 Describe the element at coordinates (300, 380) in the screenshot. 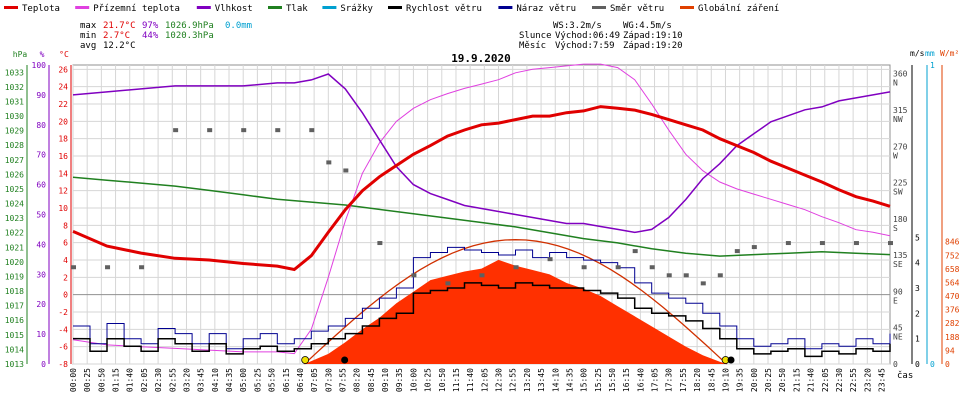

I see `x-tick-16: 06:40` at that location.